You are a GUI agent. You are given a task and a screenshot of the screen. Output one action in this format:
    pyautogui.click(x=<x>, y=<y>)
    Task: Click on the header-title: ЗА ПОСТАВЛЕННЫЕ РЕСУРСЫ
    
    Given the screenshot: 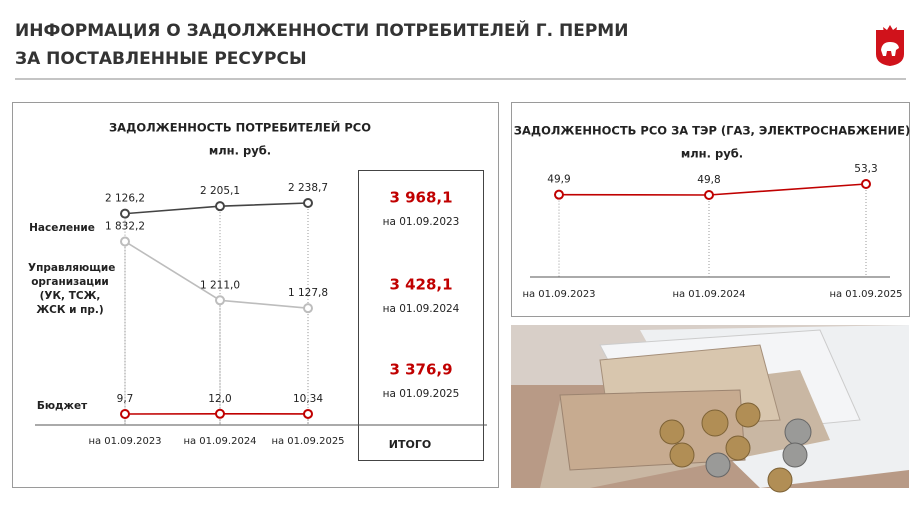 What is the action you would take?
    pyautogui.click(x=161, y=59)
    